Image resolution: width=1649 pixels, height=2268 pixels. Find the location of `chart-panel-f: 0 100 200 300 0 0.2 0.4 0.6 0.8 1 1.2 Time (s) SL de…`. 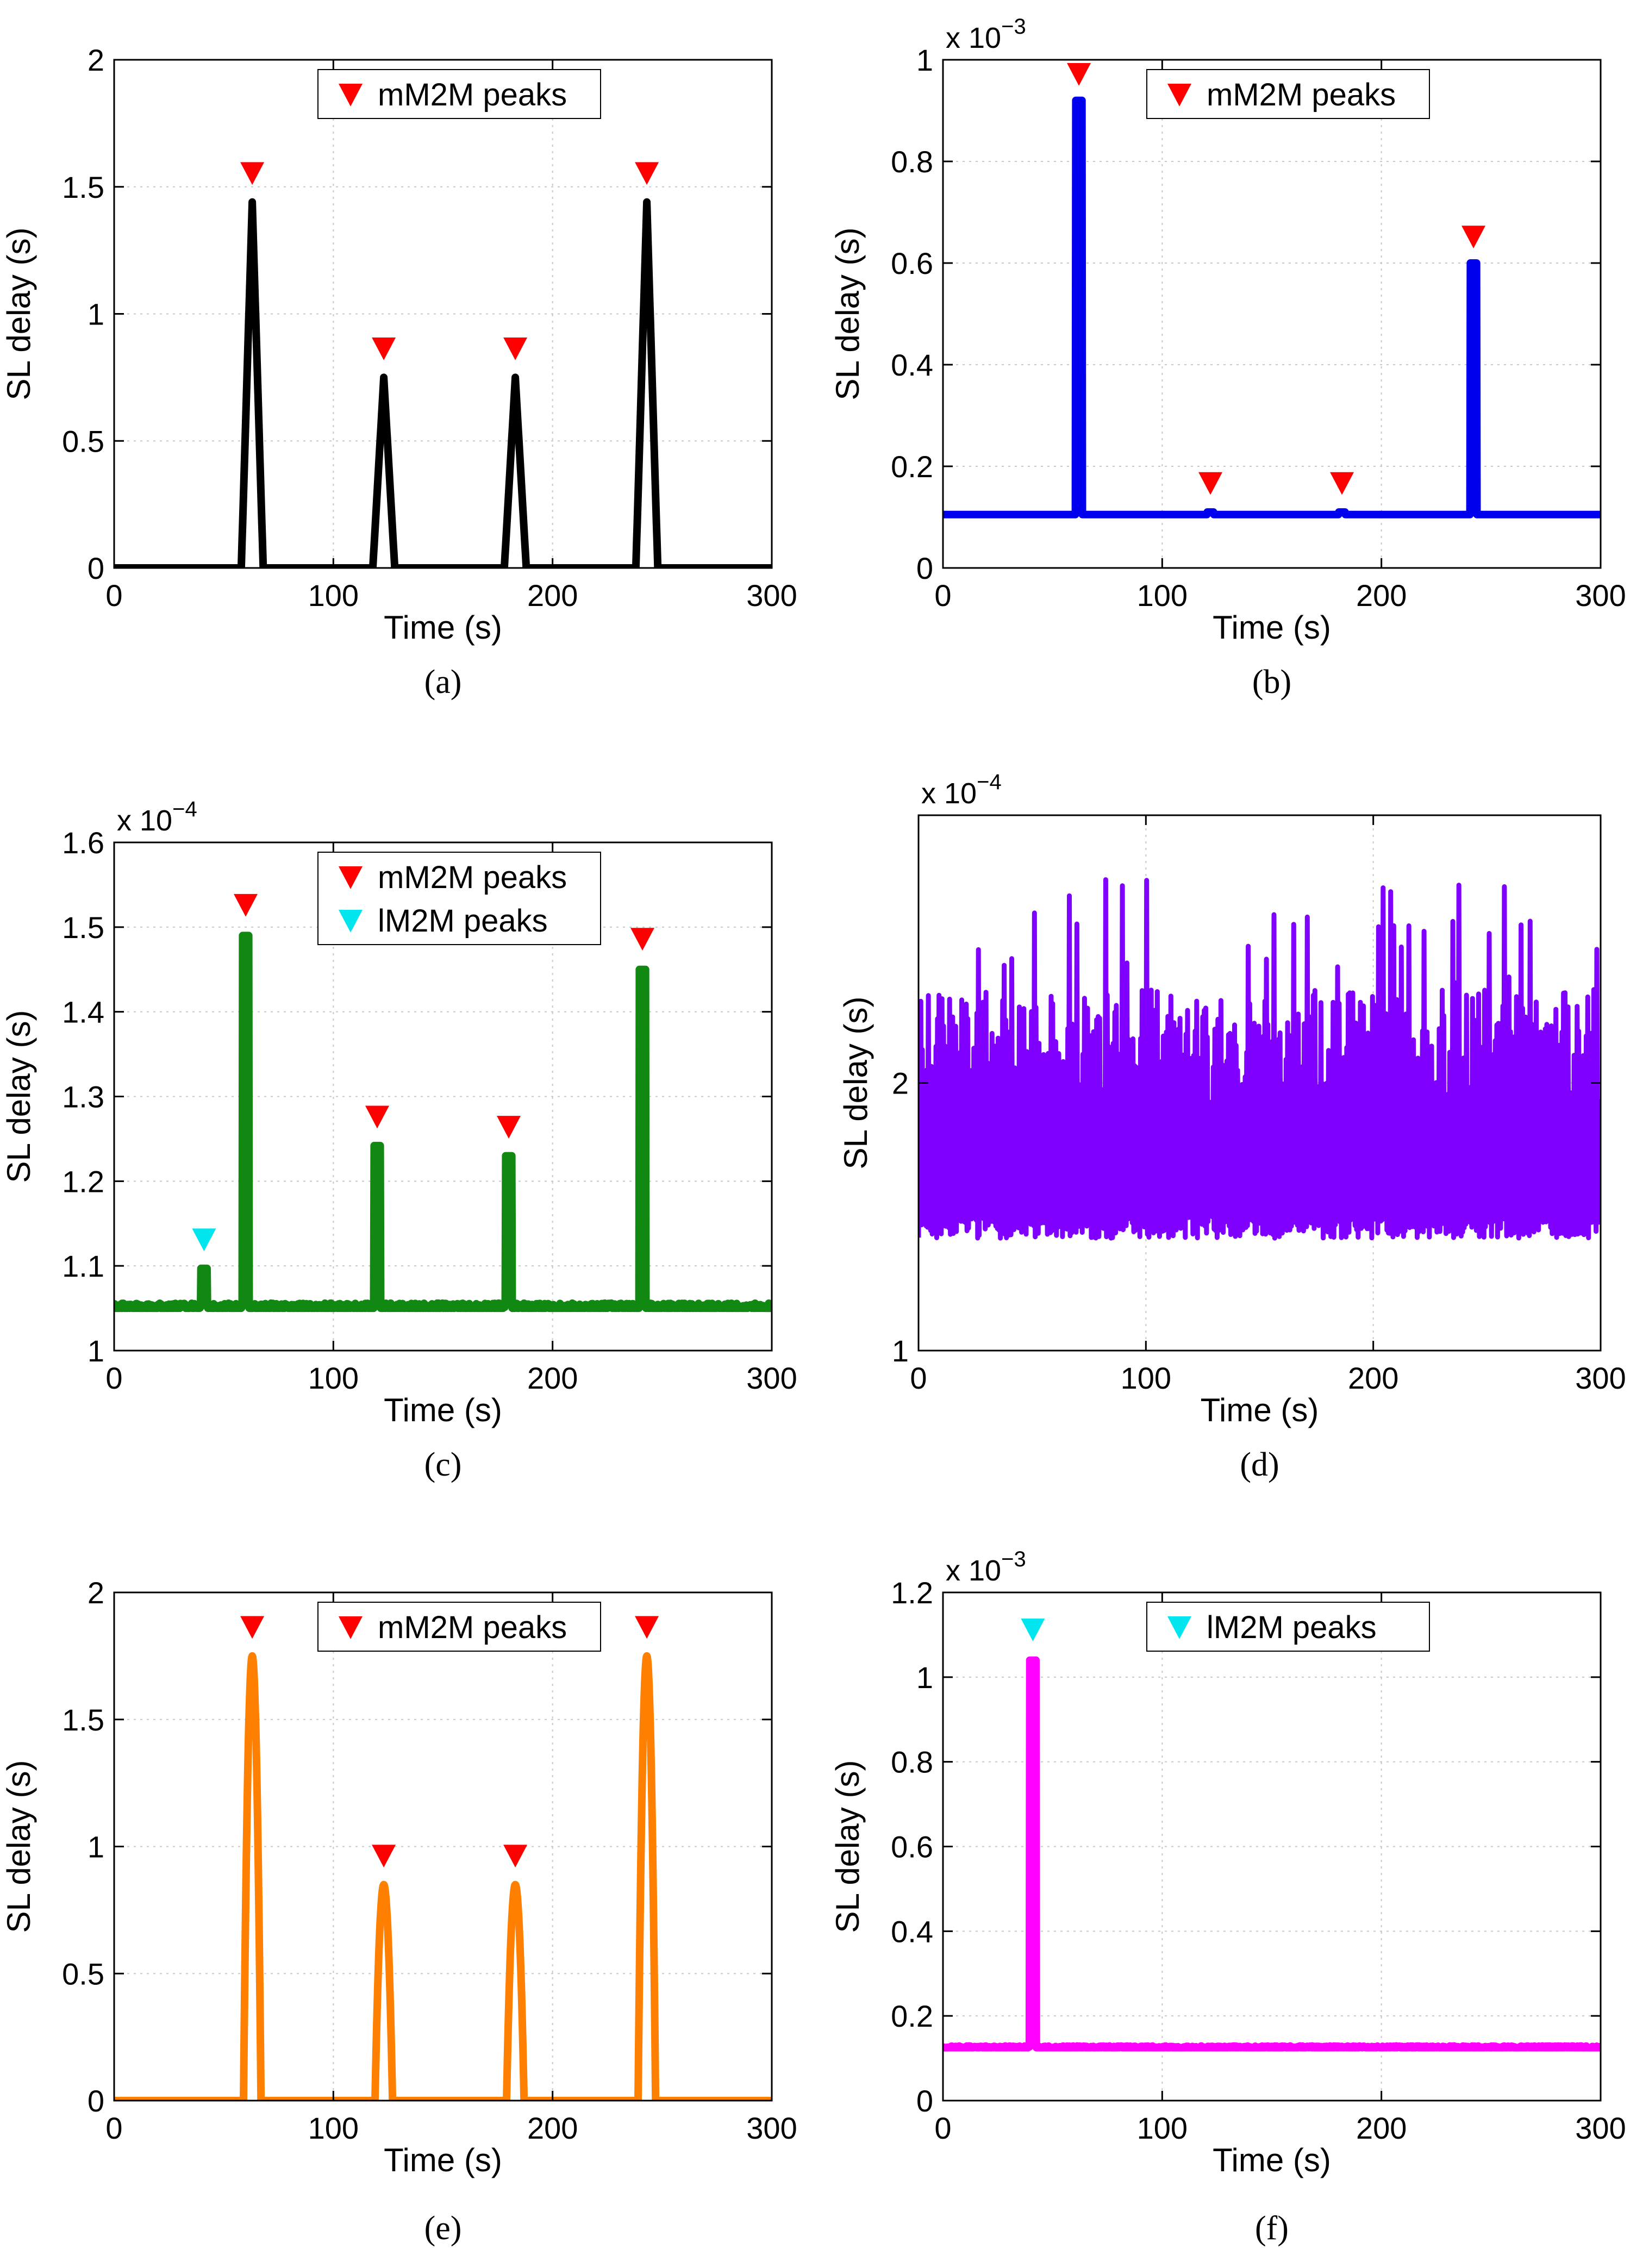

chart-panel-f: 0 100 200 300 0 0.2 0.4 0.6 0.8 1 1.2 Time (s) SL de… is located at coordinates (1227, 1897).